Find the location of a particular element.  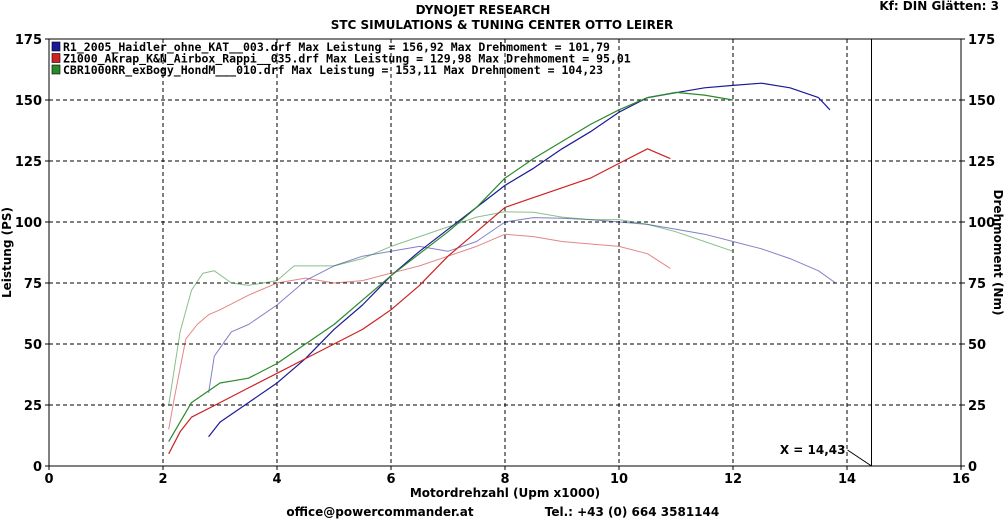

x-tick-label-7: 14 is located at coordinates (847, 479).